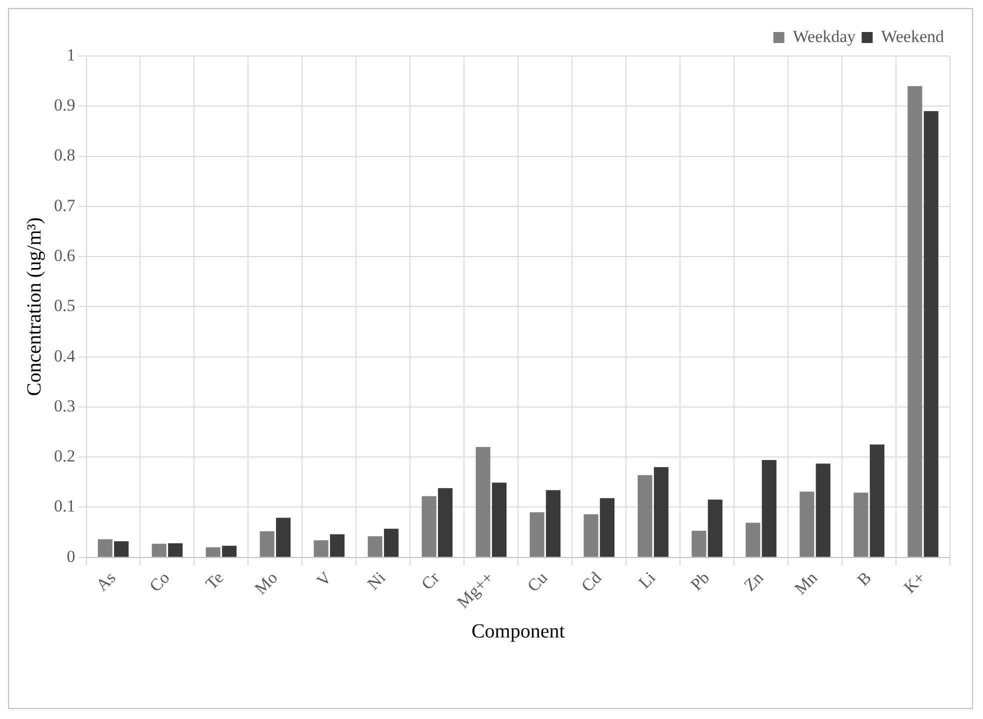  What do you see at coordinates (65, 456) in the screenshot?
I see `y-tick-label: 0.2` at bounding box center [65, 456].